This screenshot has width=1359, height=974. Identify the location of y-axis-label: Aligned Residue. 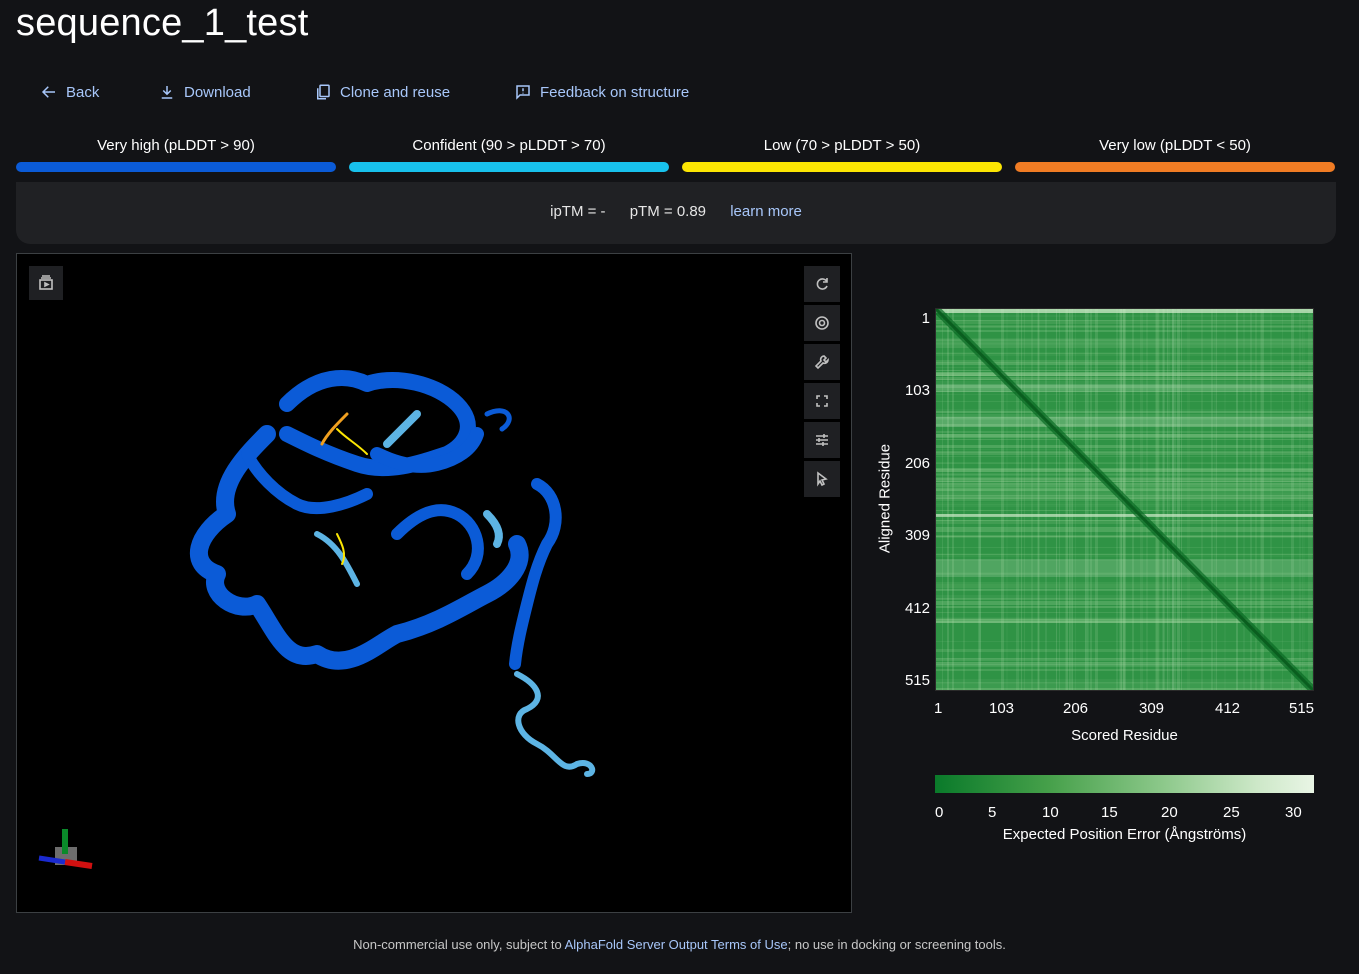
(885, 498).